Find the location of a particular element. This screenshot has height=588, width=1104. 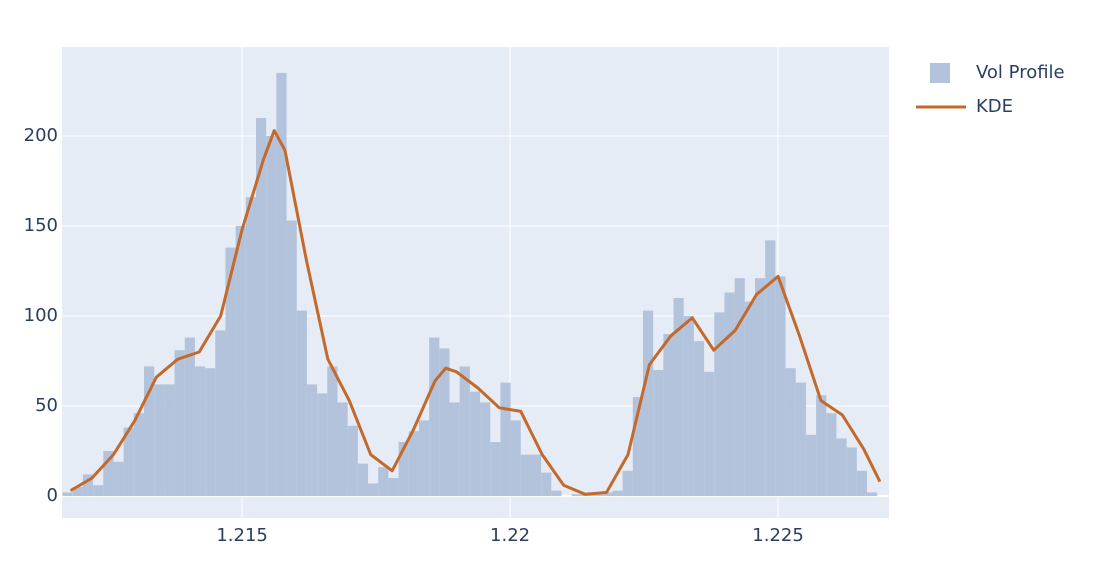

y-tick-label: 100 is located at coordinates (41, 315).